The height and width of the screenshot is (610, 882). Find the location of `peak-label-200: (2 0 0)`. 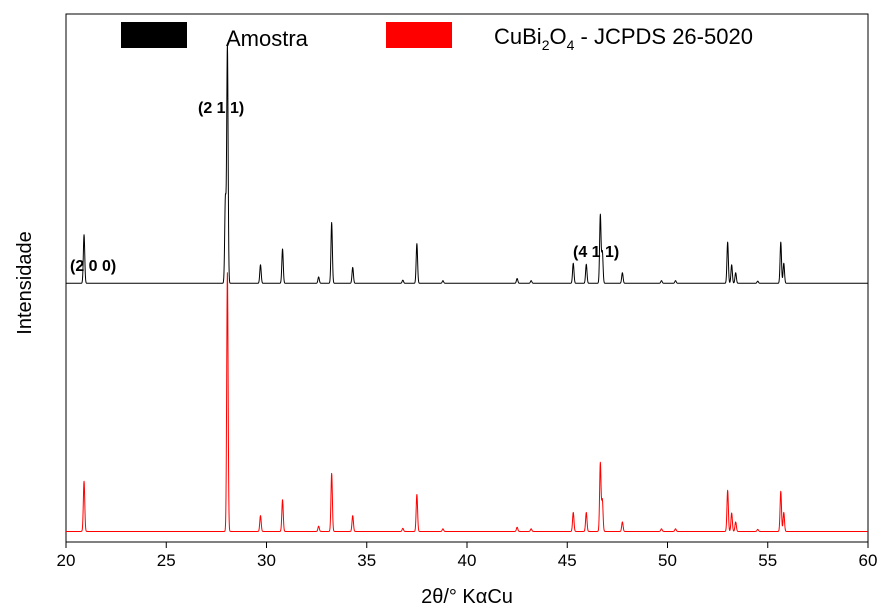

peak-label-200: (2 0 0) is located at coordinates (93, 266).